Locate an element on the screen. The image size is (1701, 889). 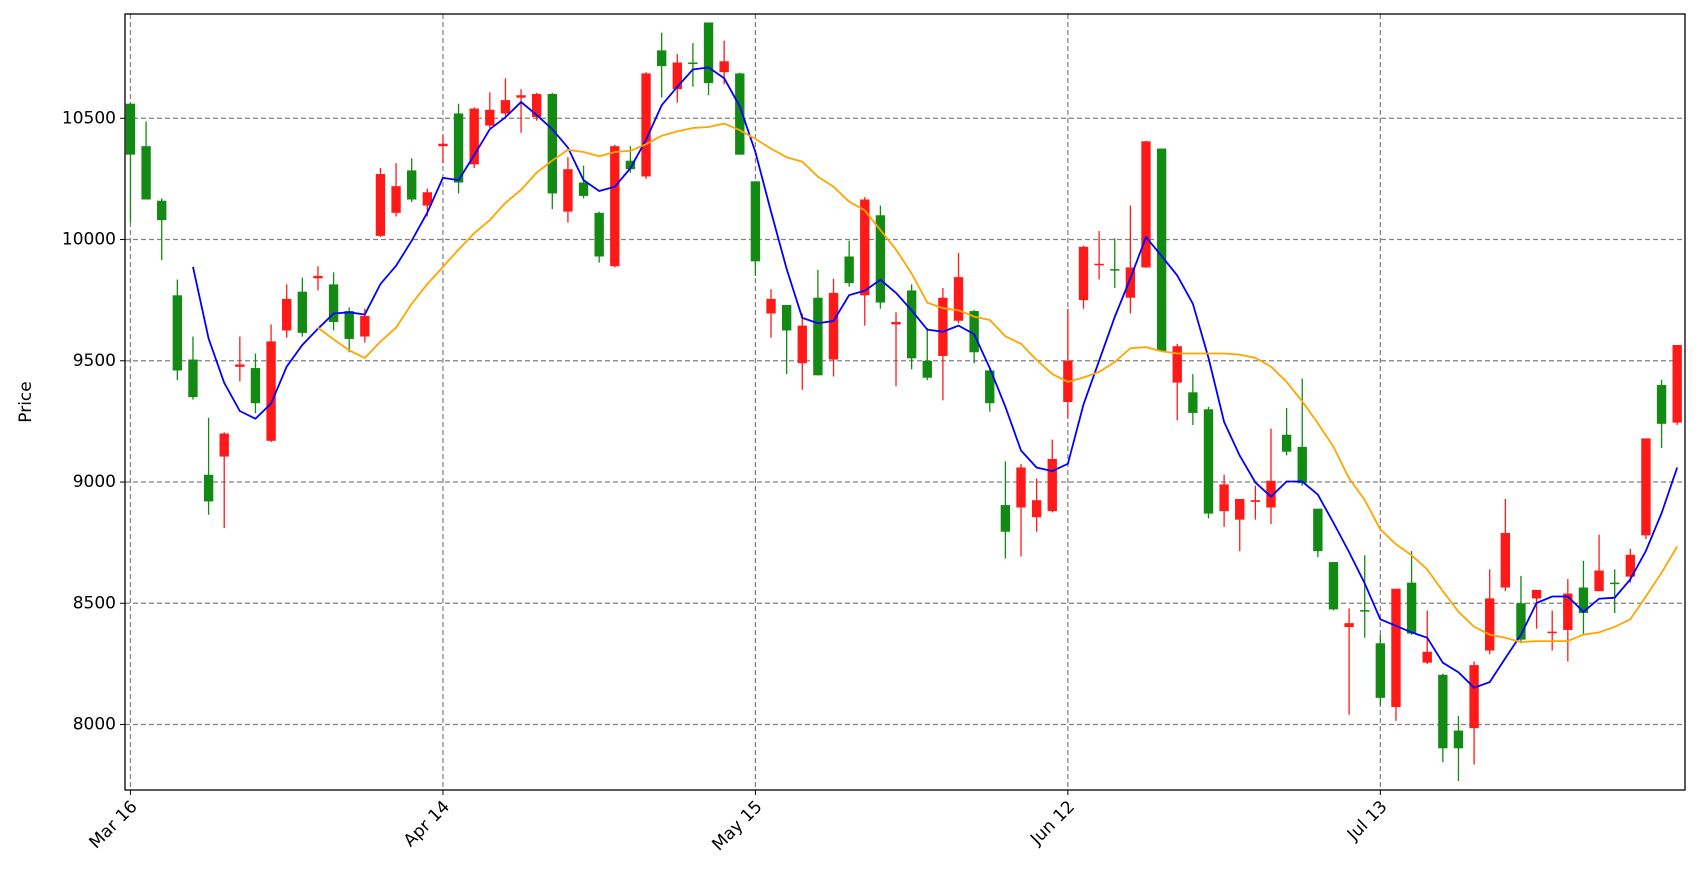
y-tick-label: 10000 is located at coordinates (89, 240).